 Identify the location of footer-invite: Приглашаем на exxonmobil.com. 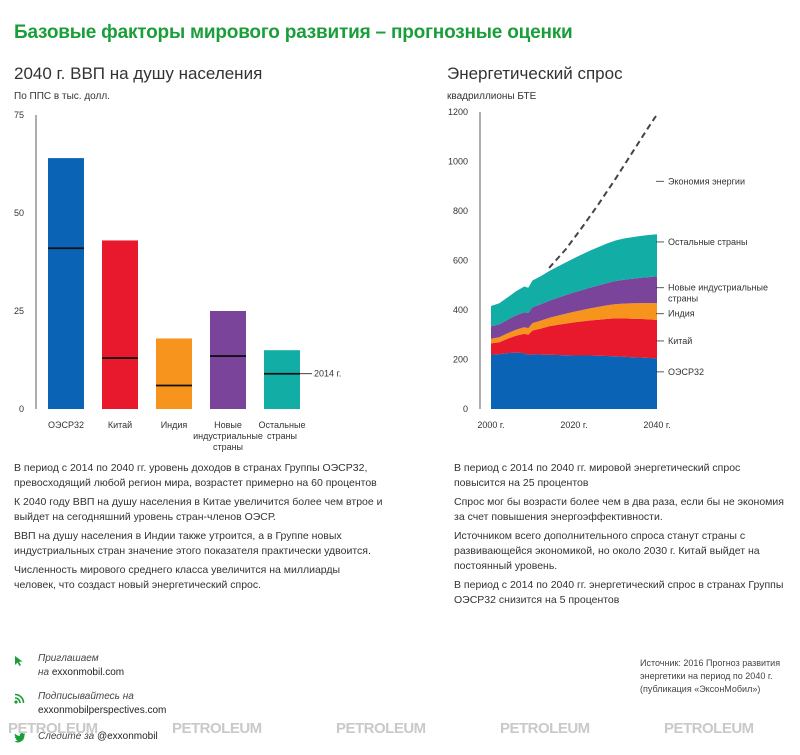
(69, 666).